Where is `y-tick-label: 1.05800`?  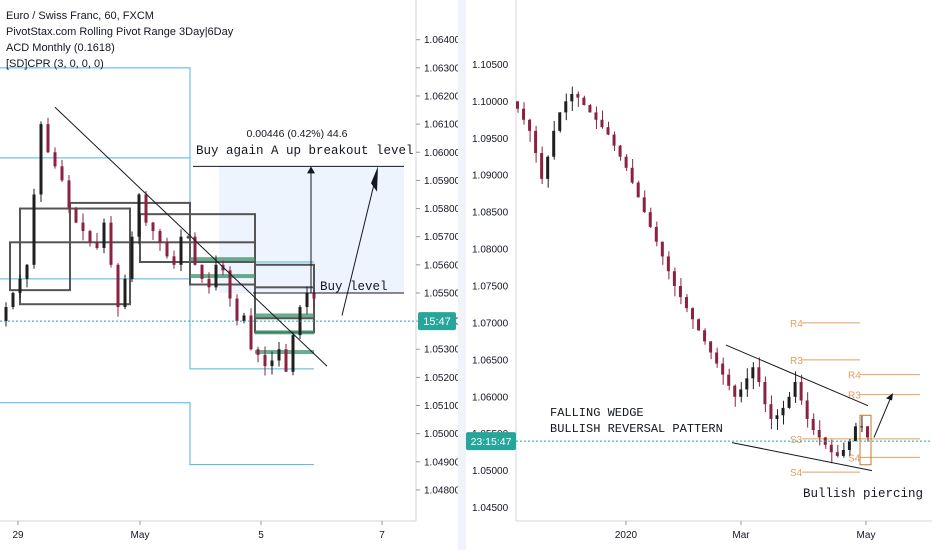 y-tick-label: 1.05800 is located at coordinates (442, 209).